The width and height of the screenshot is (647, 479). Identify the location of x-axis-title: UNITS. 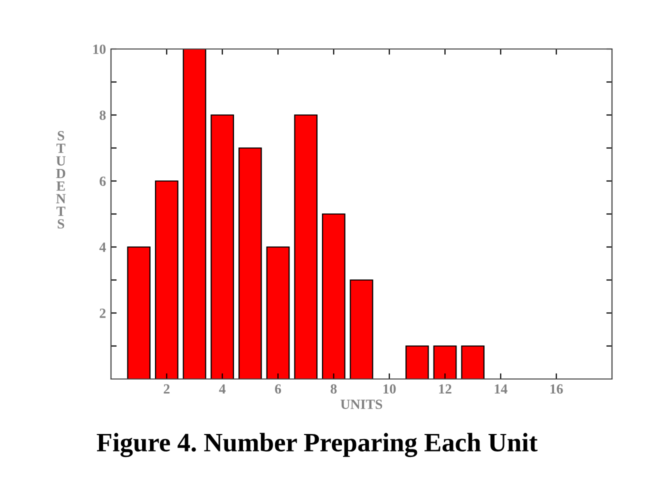
(361, 405).